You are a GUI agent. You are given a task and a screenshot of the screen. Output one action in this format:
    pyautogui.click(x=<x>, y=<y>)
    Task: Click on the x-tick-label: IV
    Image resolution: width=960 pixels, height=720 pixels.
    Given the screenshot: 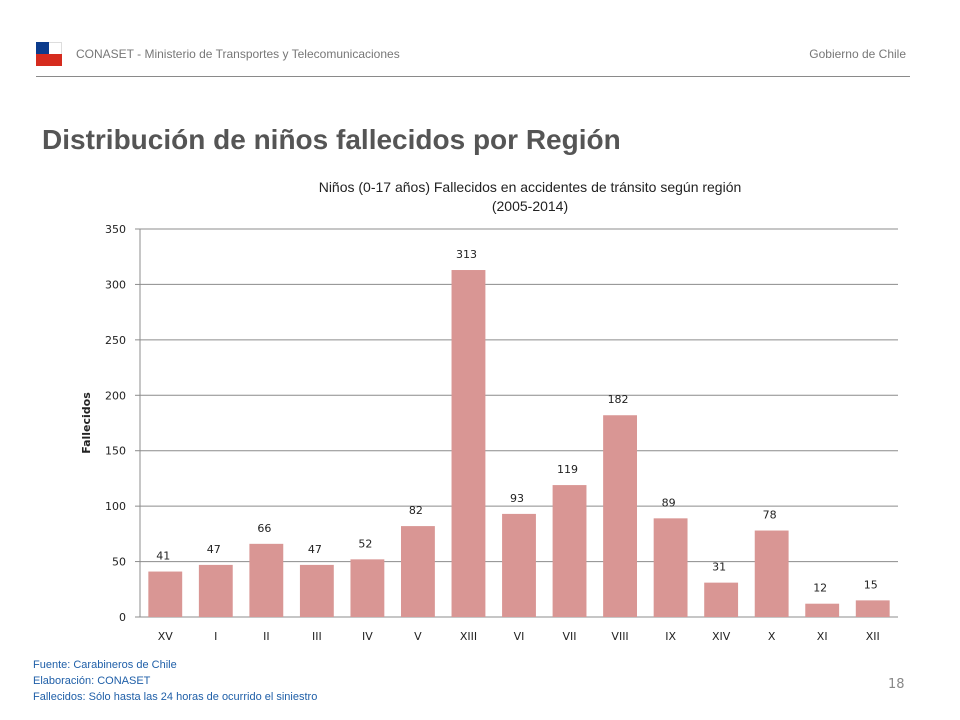 What is the action you would take?
    pyautogui.click(x=367, y=636)
    